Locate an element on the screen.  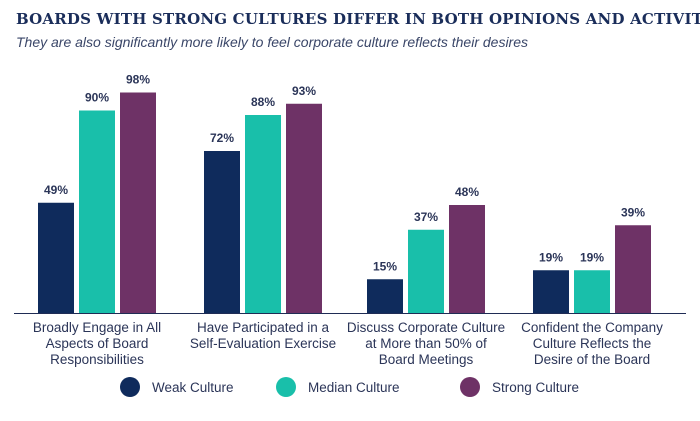
data-label: 49% is located at coordinates (56, 190).